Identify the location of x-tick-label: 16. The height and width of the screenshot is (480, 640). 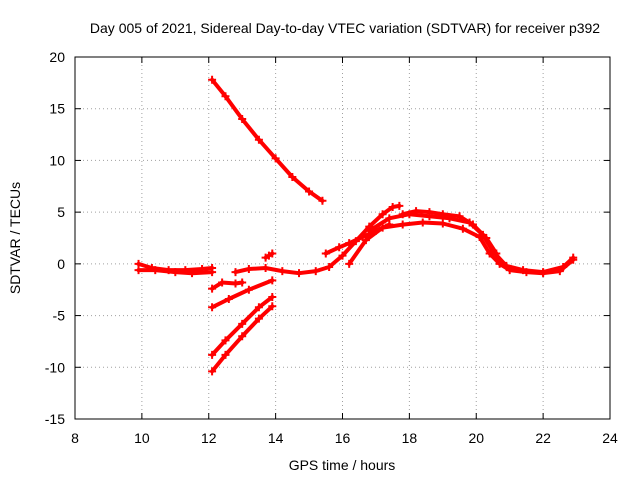
(343, 438).